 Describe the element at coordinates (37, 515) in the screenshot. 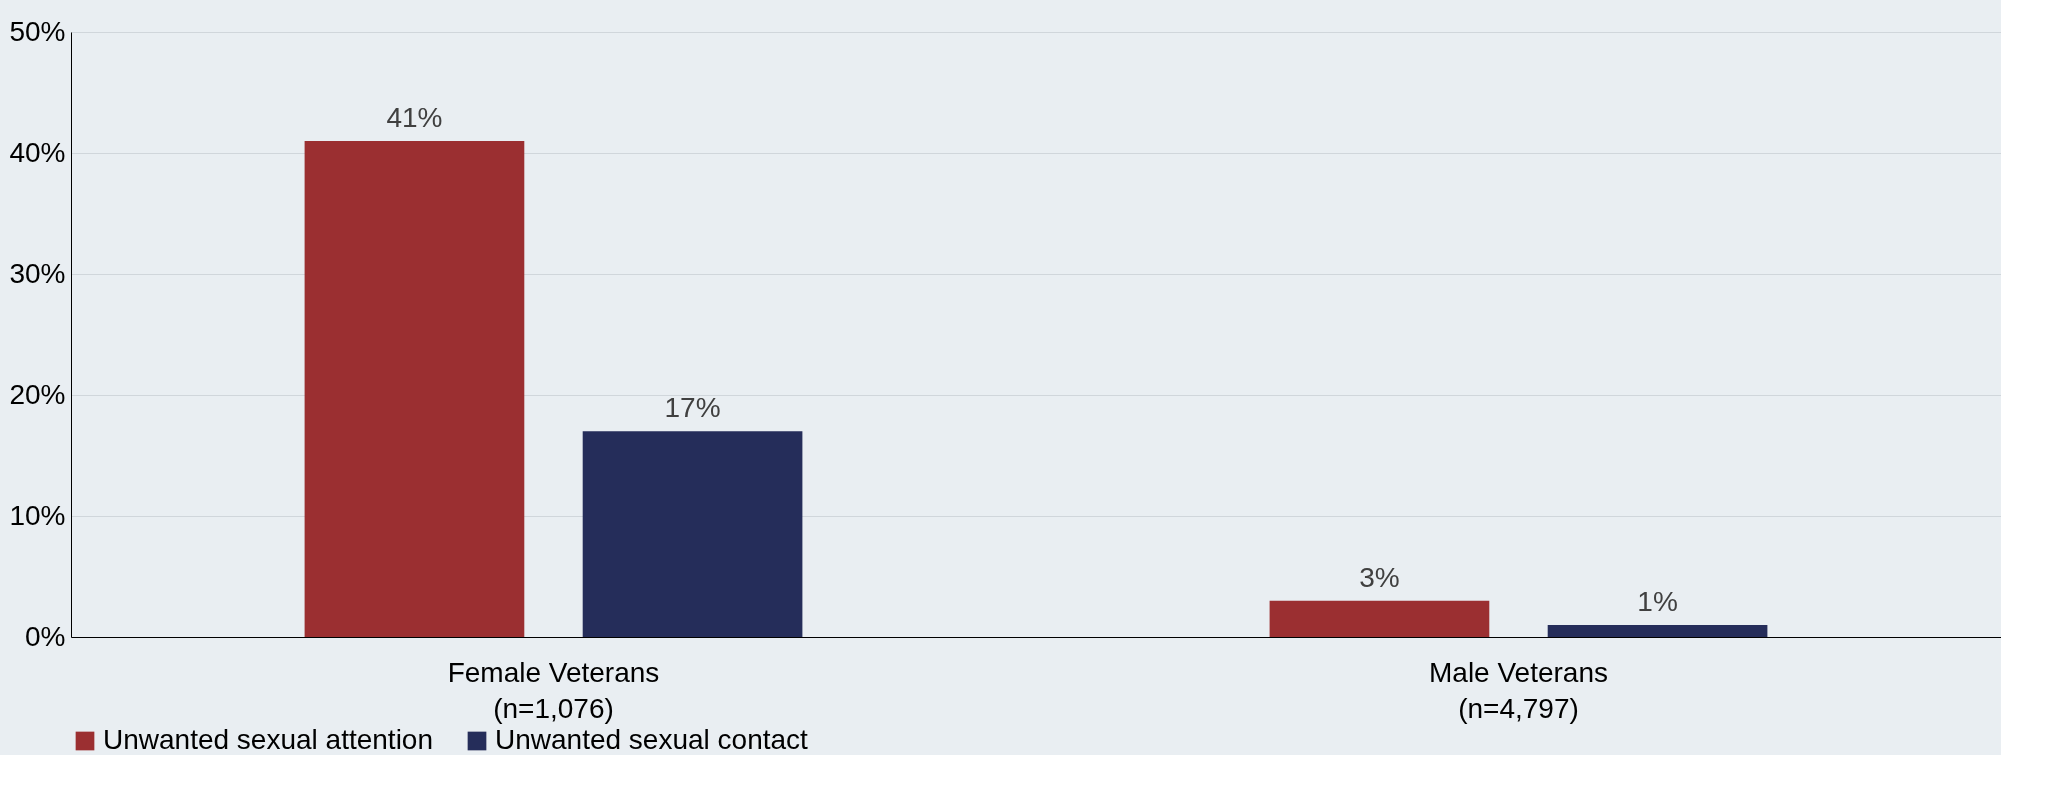

I see `y-tick-label: 10%` at that location.